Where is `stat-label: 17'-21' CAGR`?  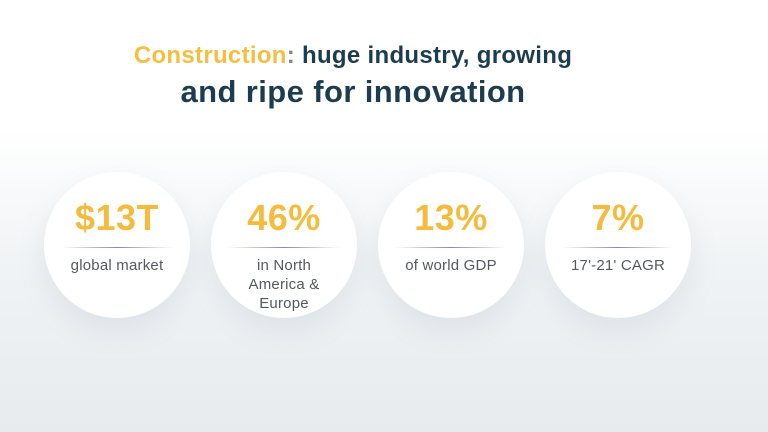
stat-label: 17'-21' CAGR is located at coordinates (618, 265).